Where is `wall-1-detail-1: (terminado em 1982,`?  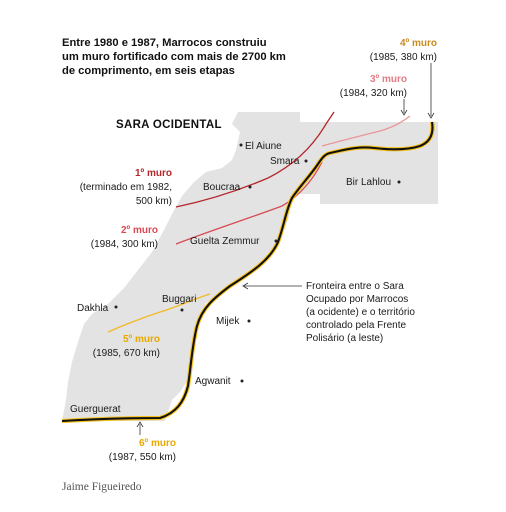 wall-1-detail-1: (terminado em 1982, is located at coordinates (126, 187).